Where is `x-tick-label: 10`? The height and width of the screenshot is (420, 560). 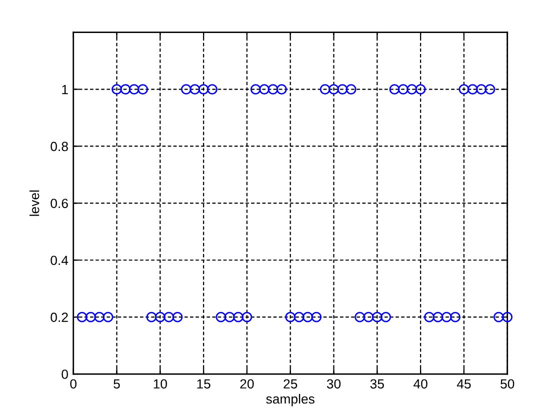
x-tick-label: 10 is located at coordinates (160, 384).